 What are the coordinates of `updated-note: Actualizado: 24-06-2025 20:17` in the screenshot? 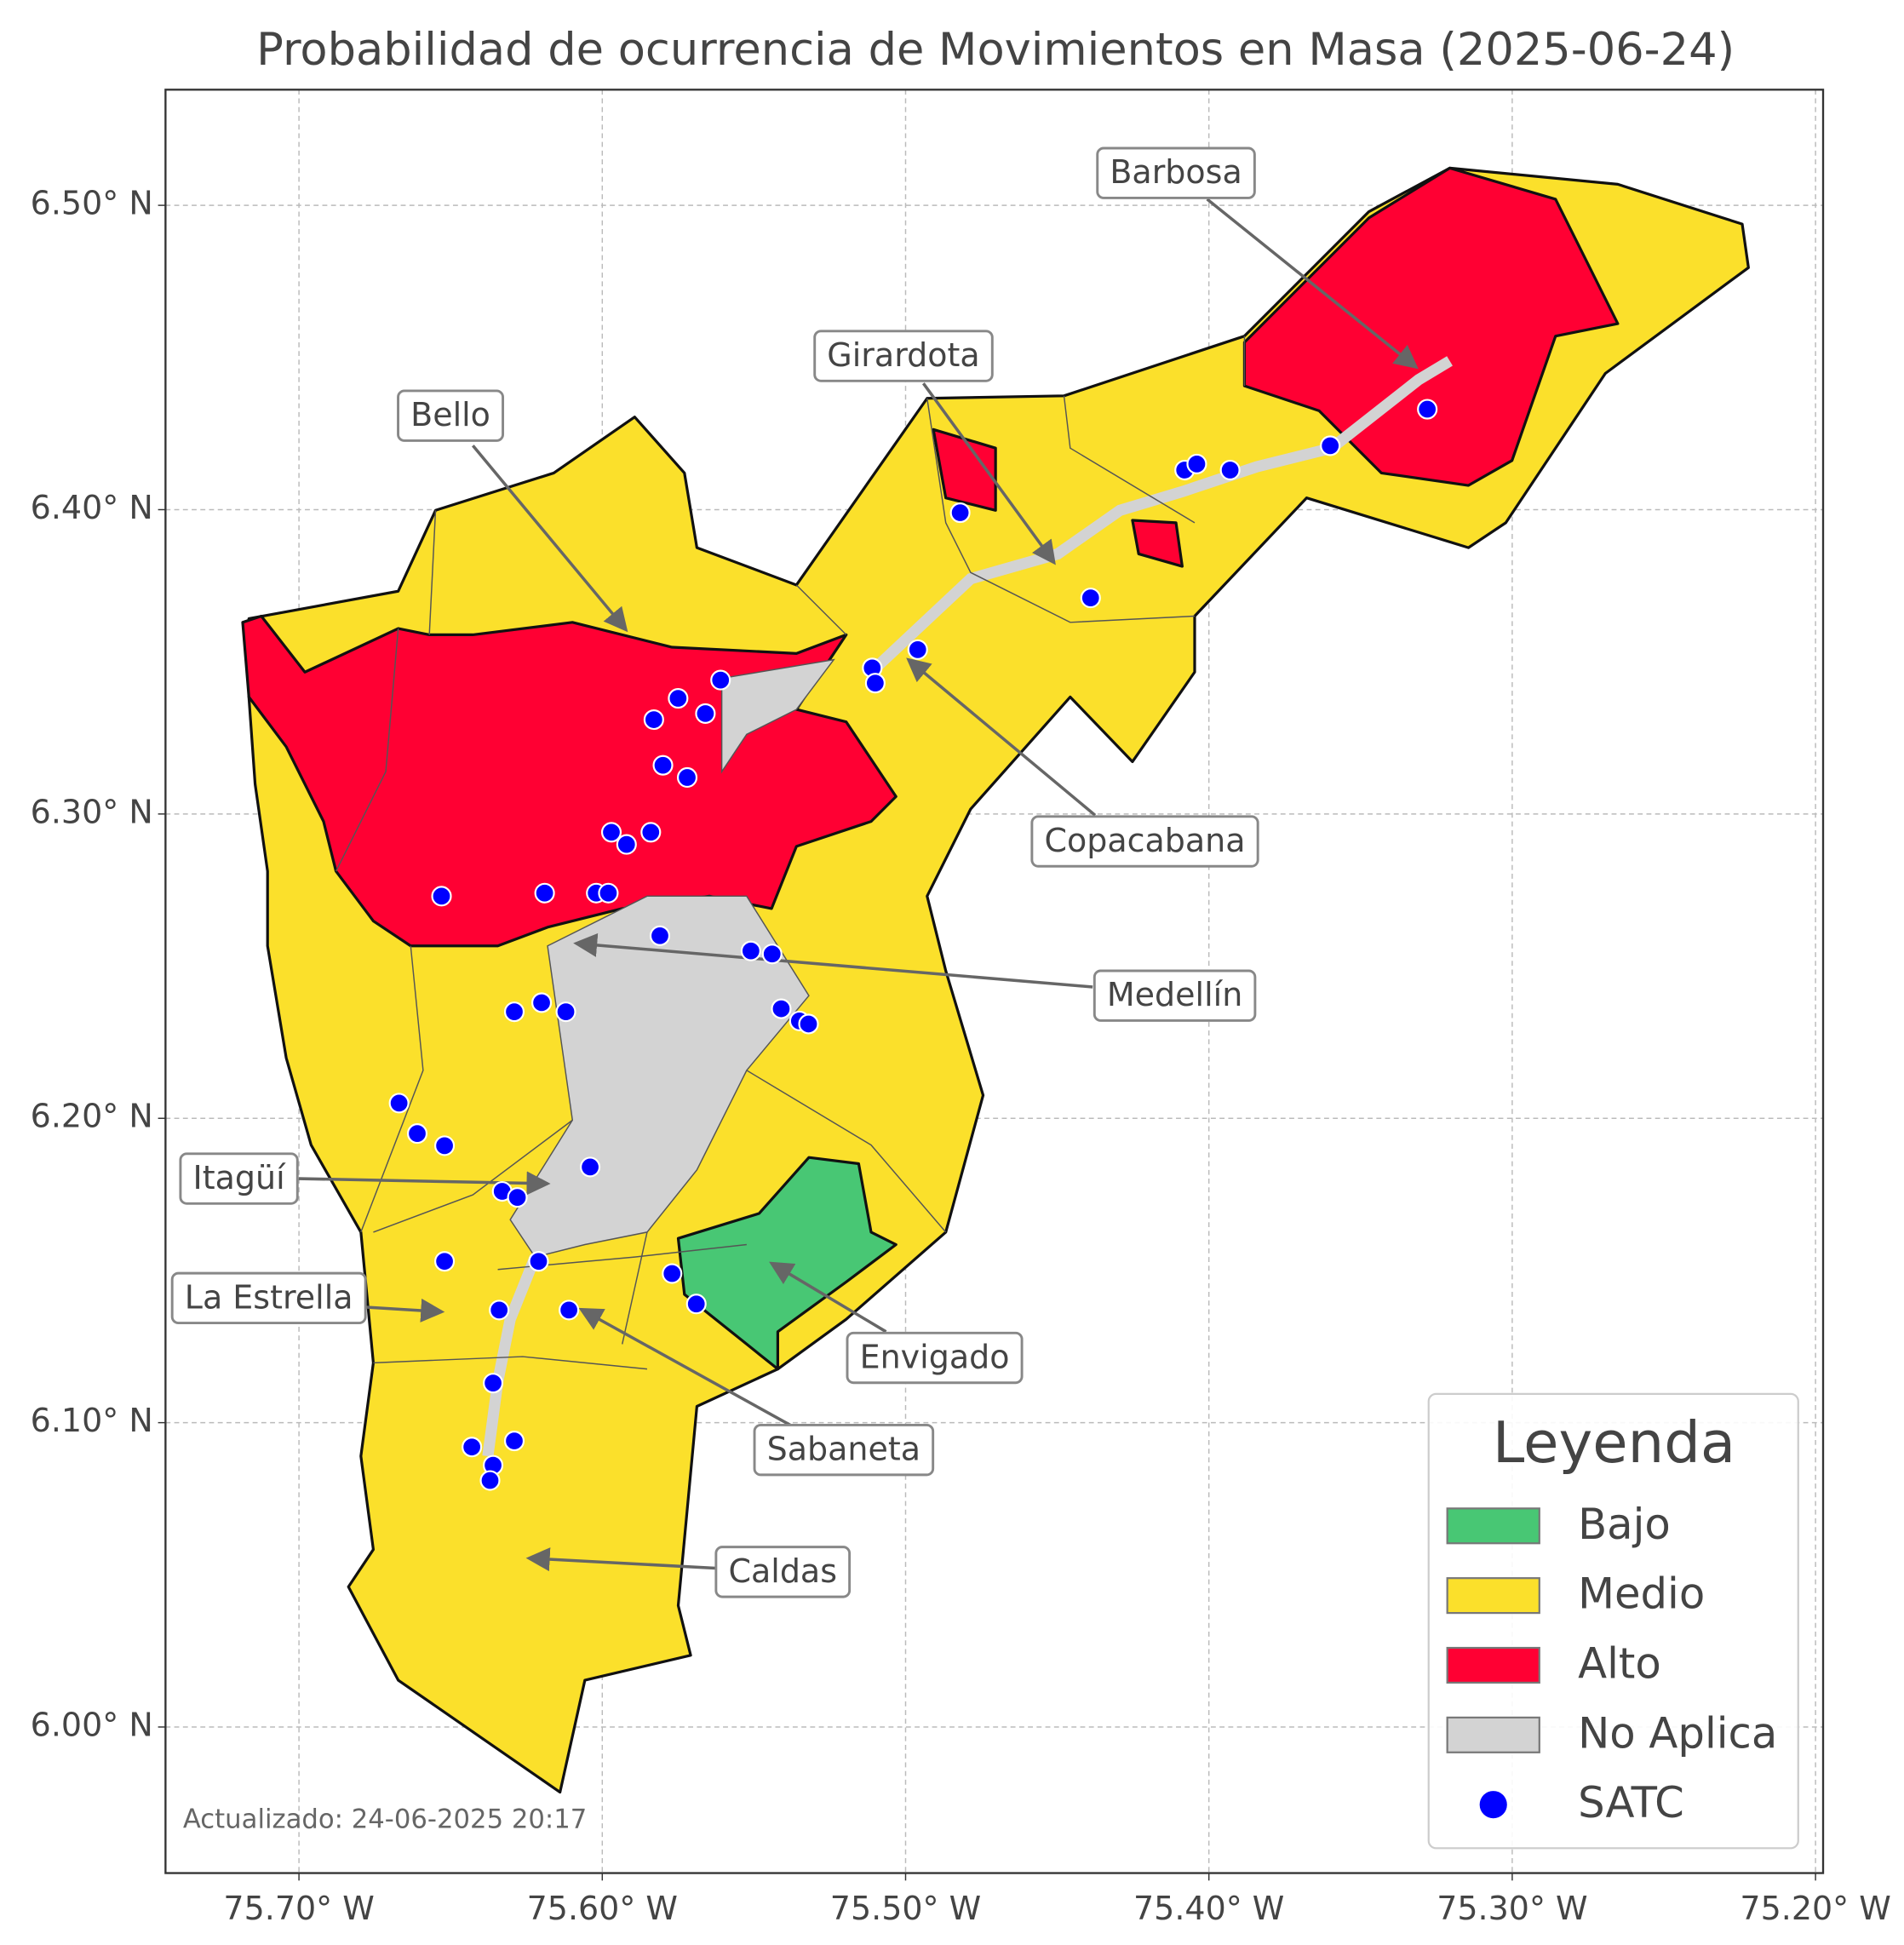 It's located at (385, 1820).